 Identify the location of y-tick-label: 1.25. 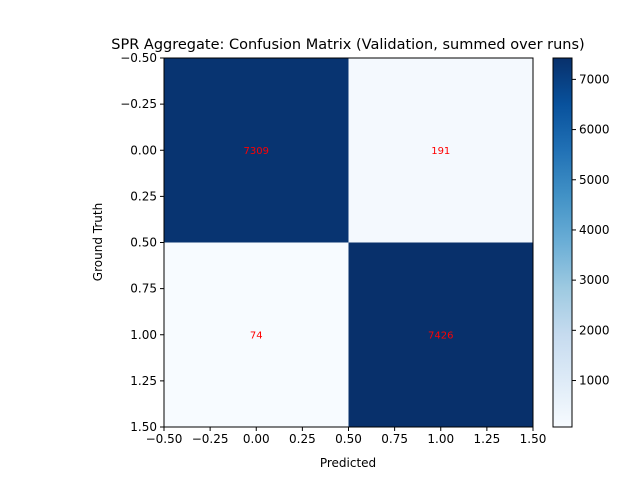
(143, 381).